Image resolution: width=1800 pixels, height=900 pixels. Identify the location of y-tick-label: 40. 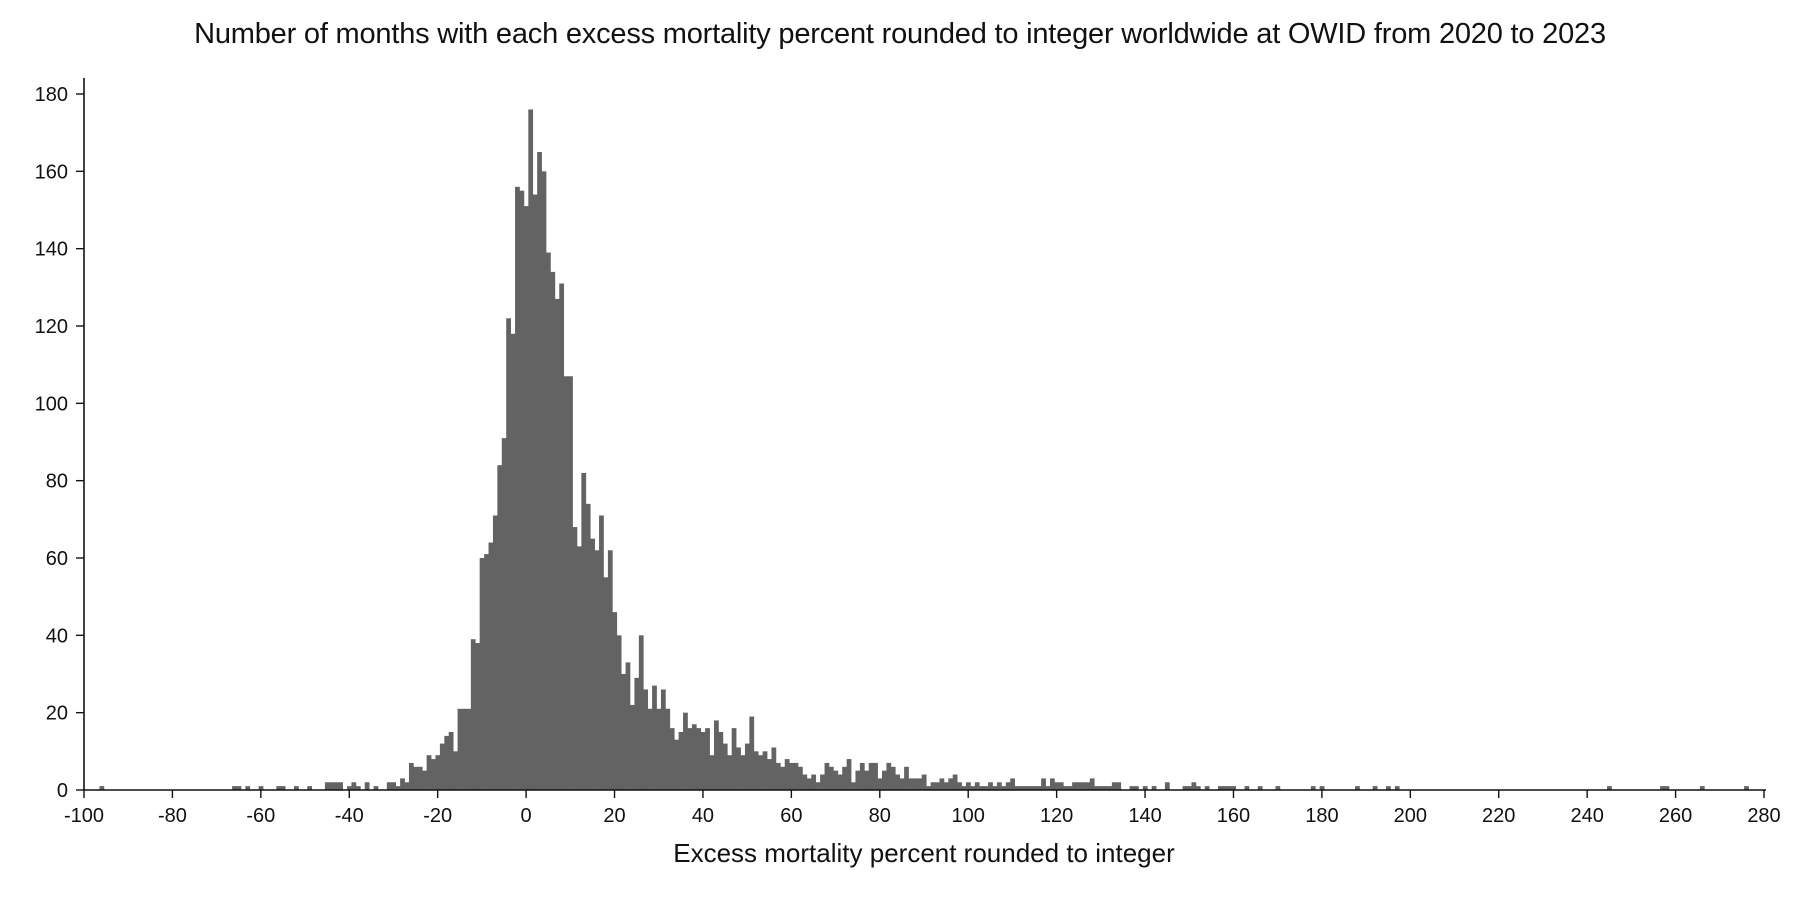
(57, 636).